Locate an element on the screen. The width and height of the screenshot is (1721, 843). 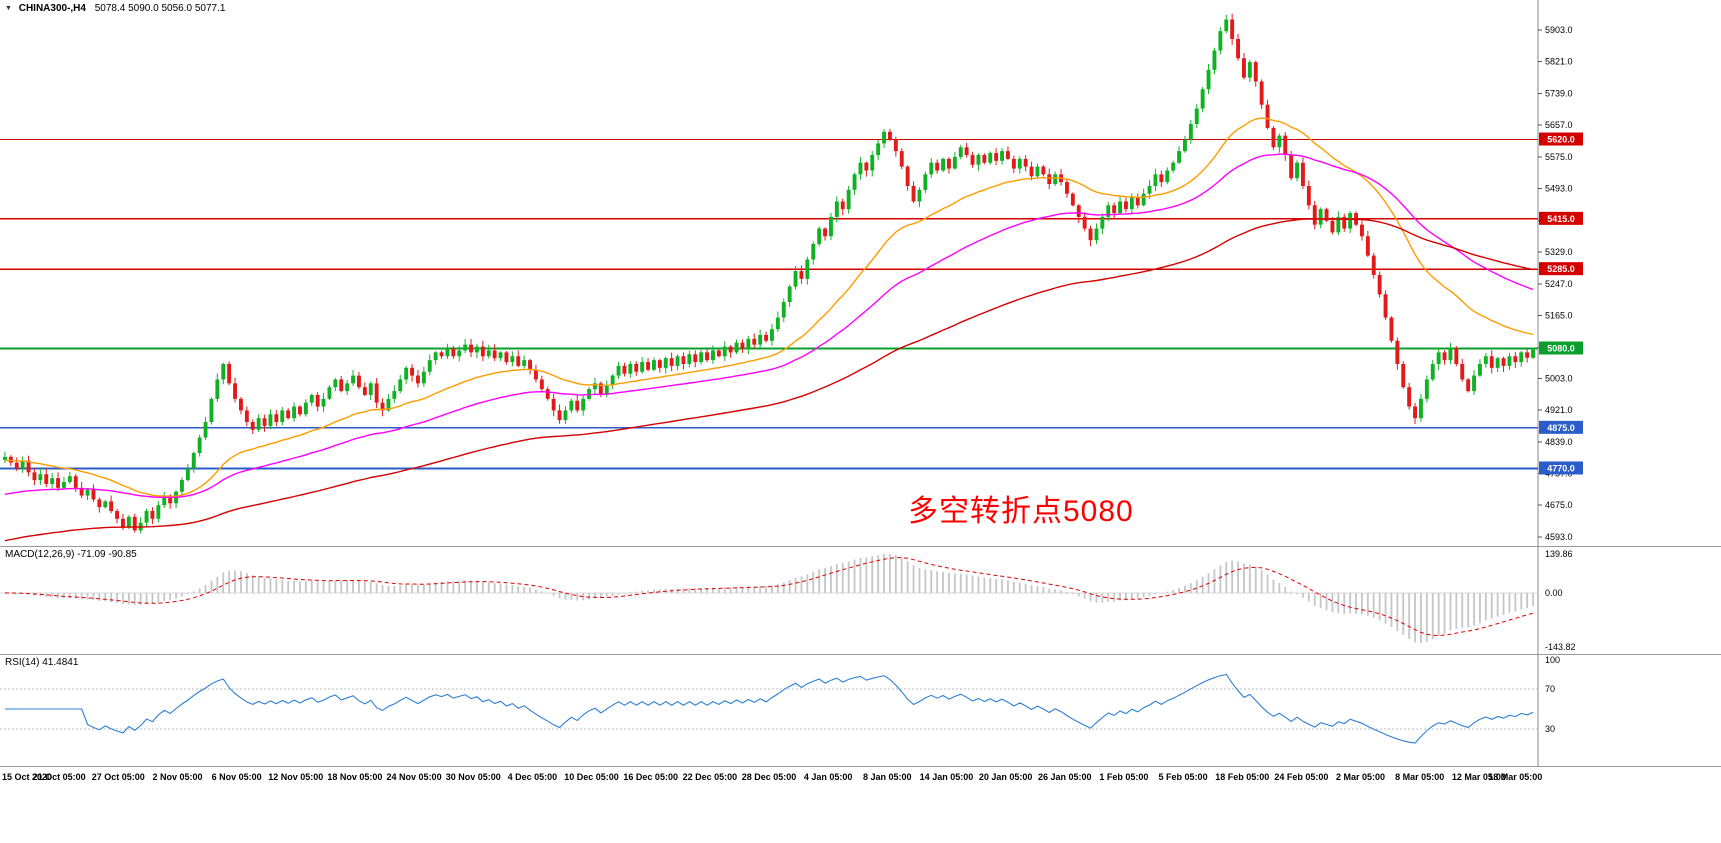
time-tick-label: 18 Nov 05:00 is located at coordinates (355, 777).